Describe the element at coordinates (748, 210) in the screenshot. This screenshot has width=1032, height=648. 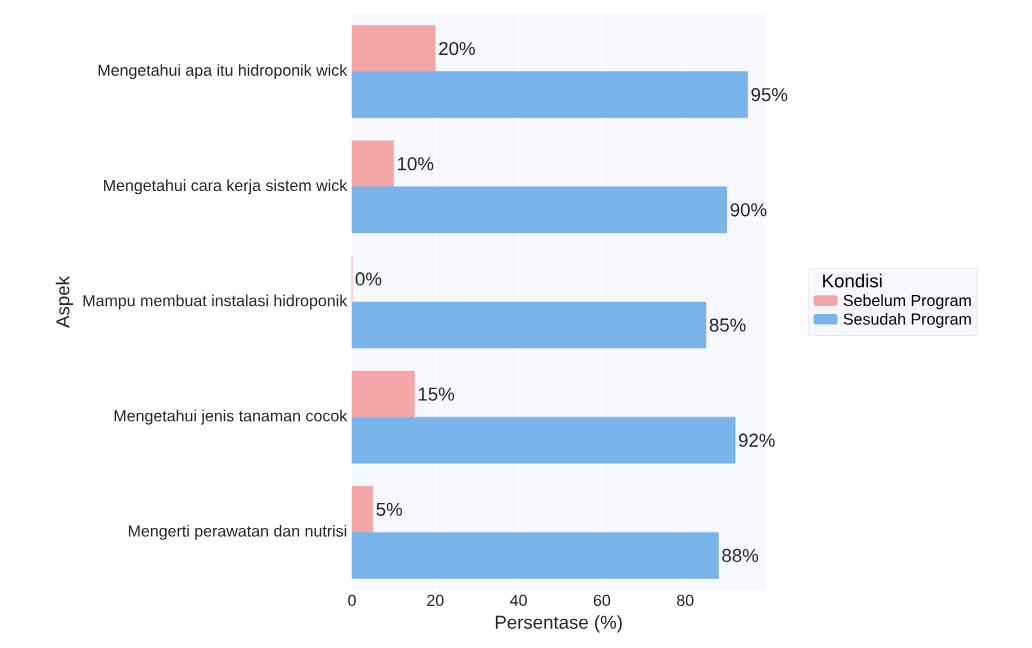
I see `data-label: 90%` at that location.